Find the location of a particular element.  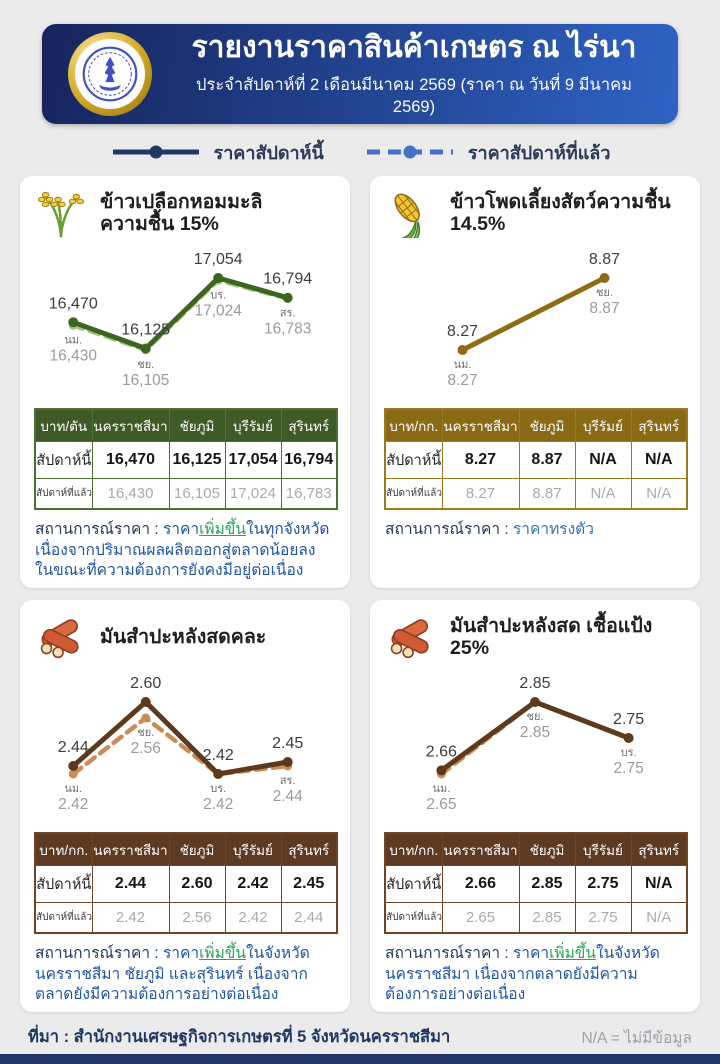

unit-header-cell: บาท/ตัน is located at coordinates (63, 425).